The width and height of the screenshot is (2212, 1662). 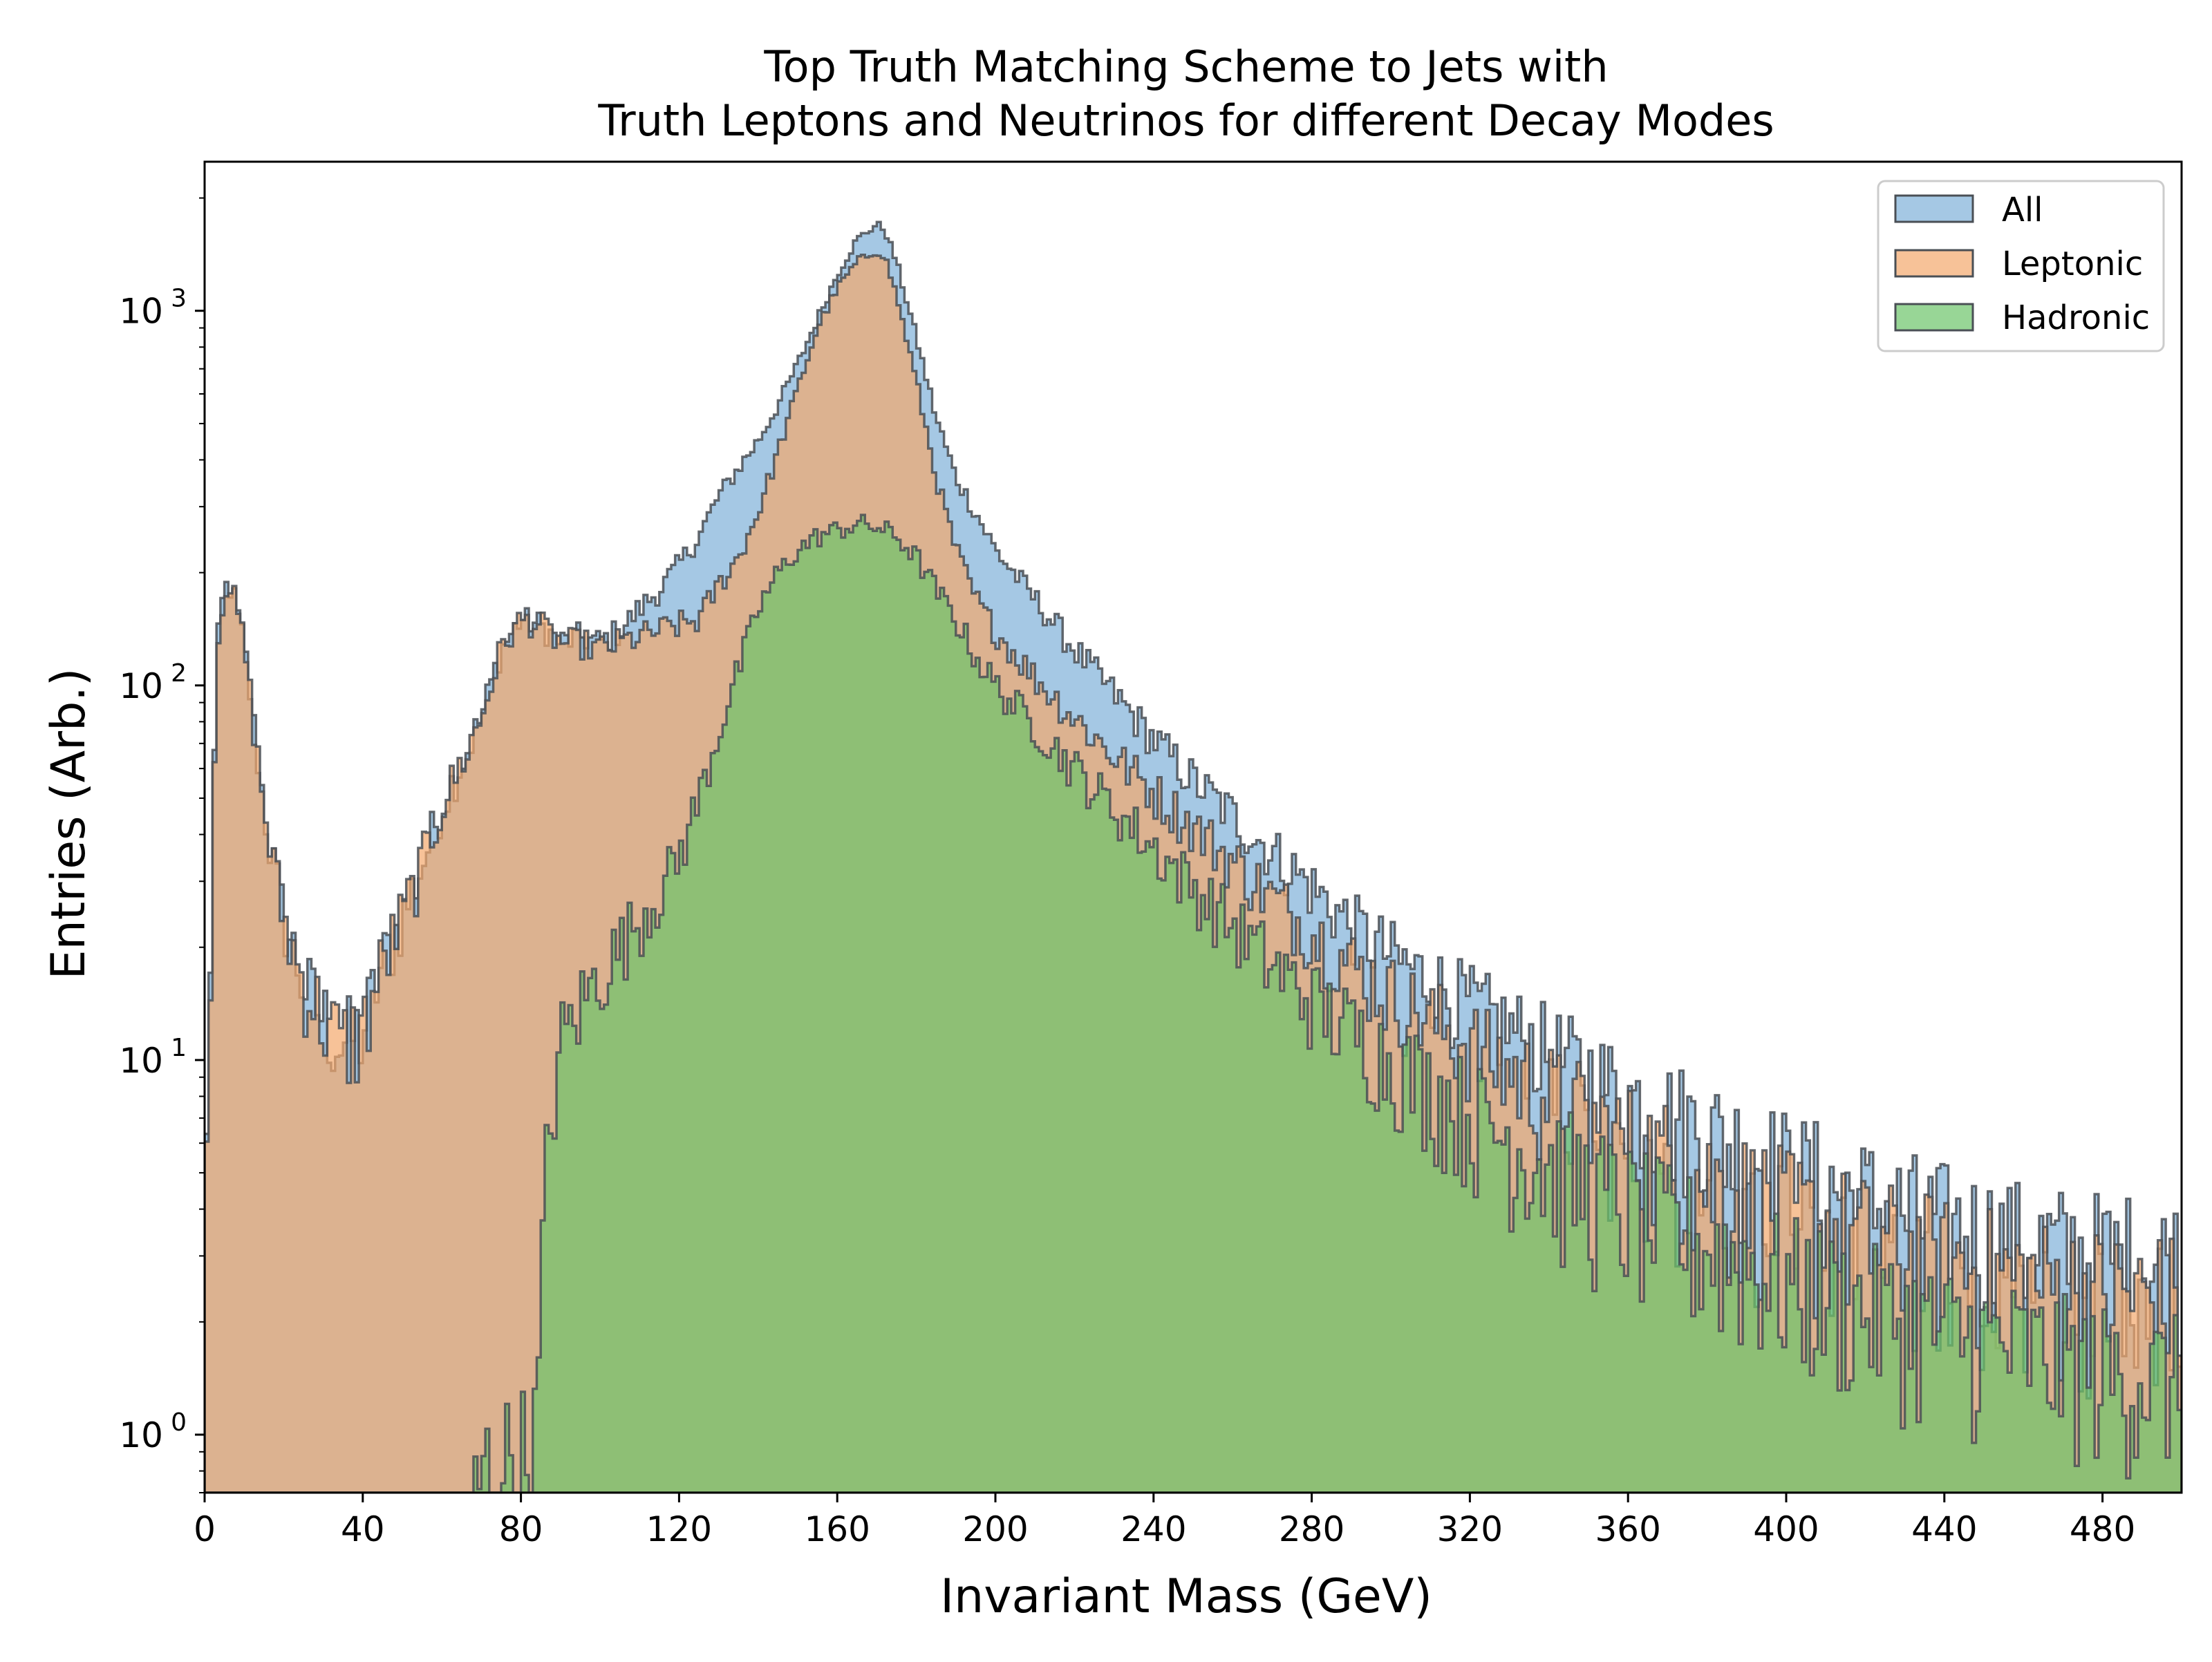 I want to click on y-tick-exponent: 0, so click(x=179, y=1422).